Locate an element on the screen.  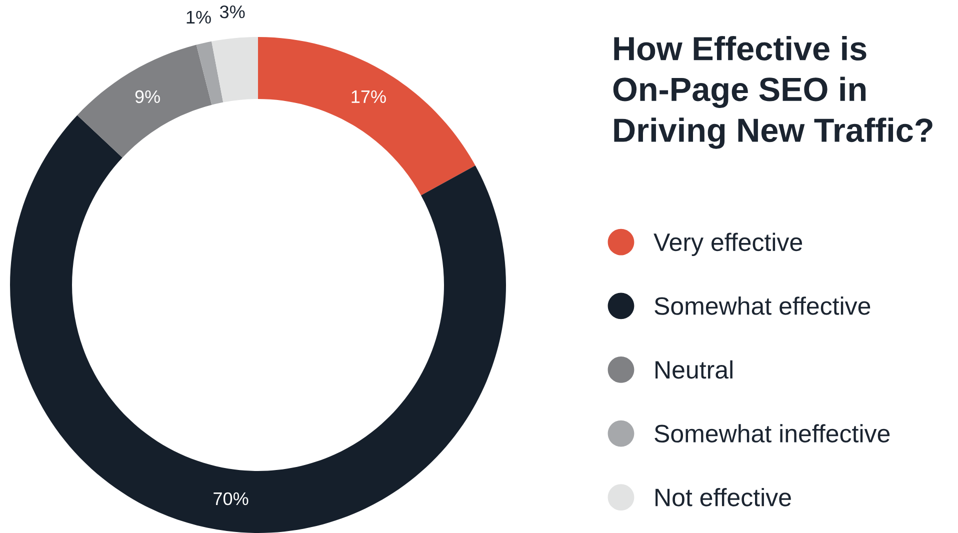
data-label: 9% is located at coordinates (147, 97).